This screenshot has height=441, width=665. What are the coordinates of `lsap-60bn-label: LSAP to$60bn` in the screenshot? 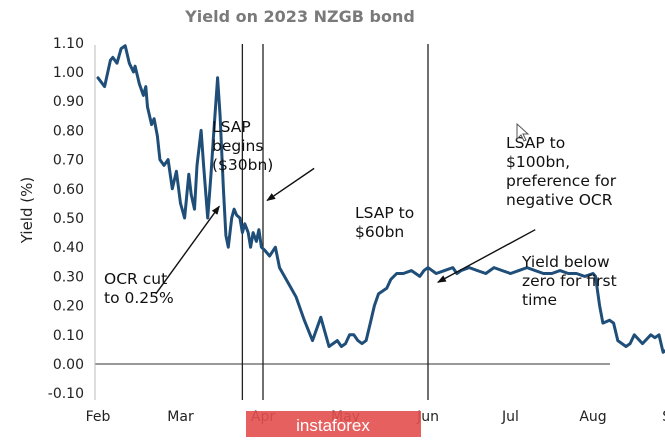 It's located at (445, 243).